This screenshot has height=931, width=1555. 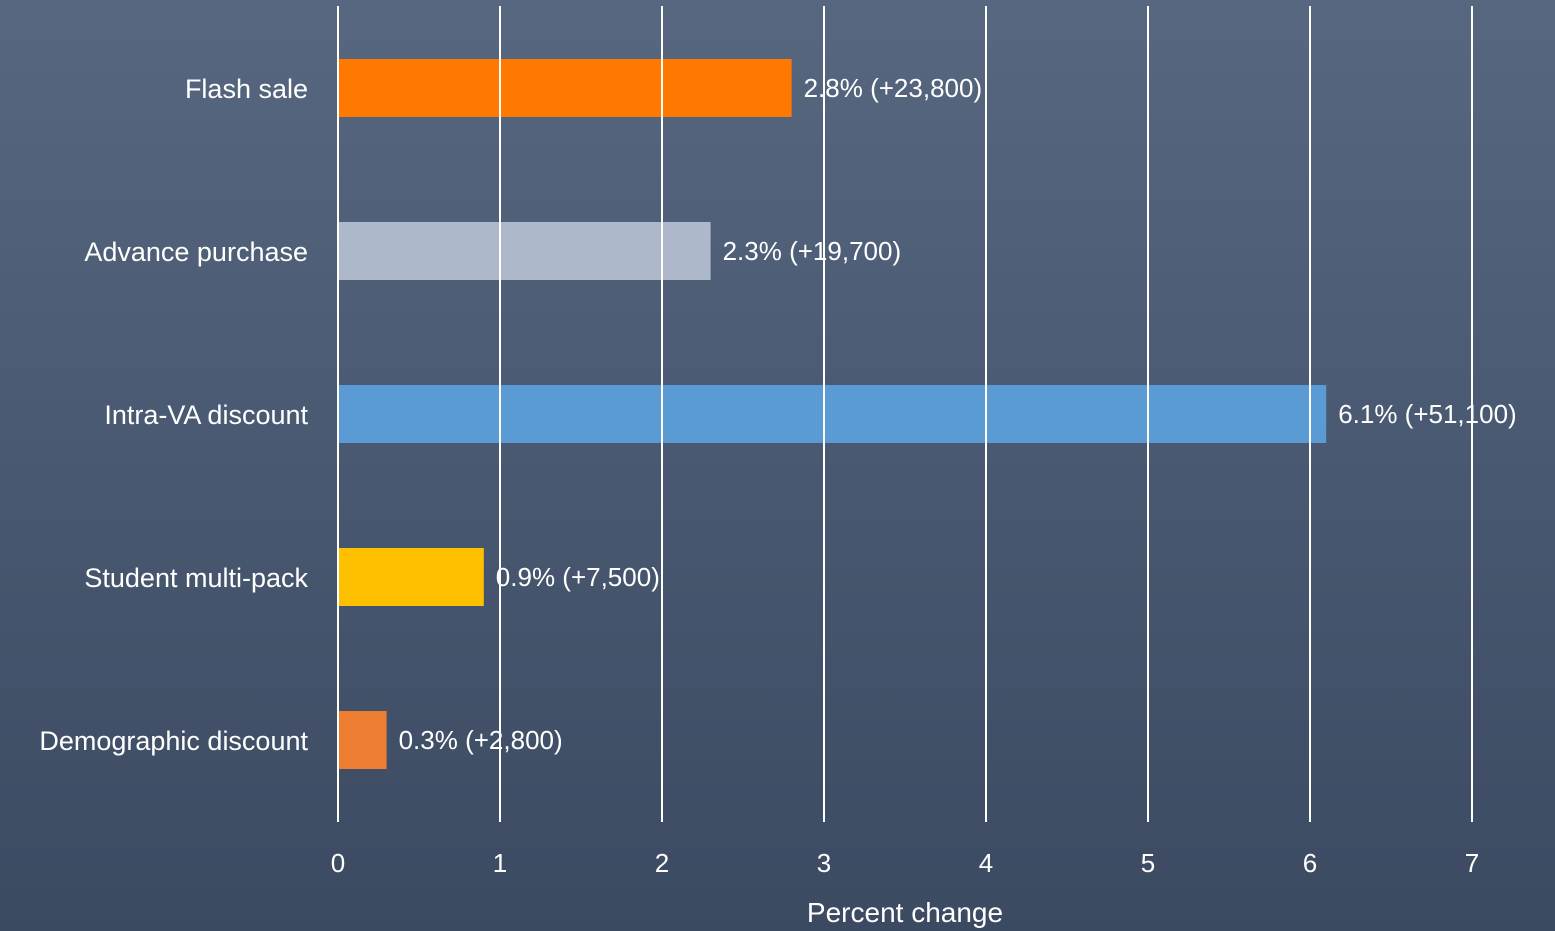 What do you see at coordinates (824, 863) in the screenshot?
I see `x-tick-label: 3` at bounding box center [824, 863].